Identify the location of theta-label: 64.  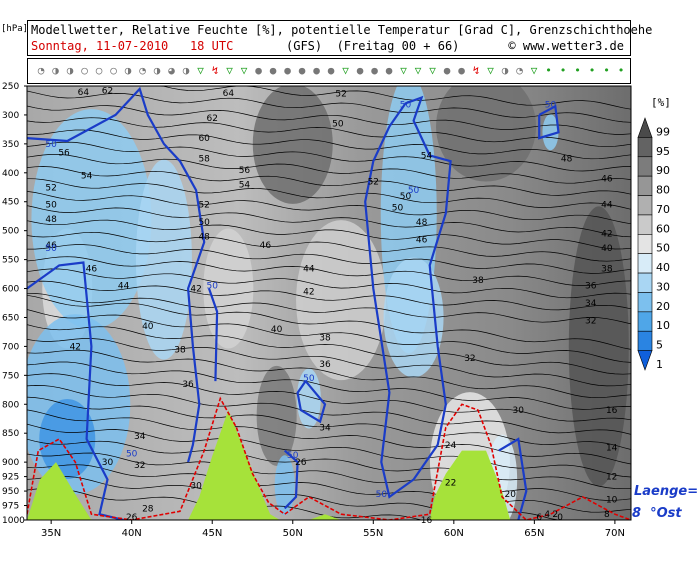
(84, 93).